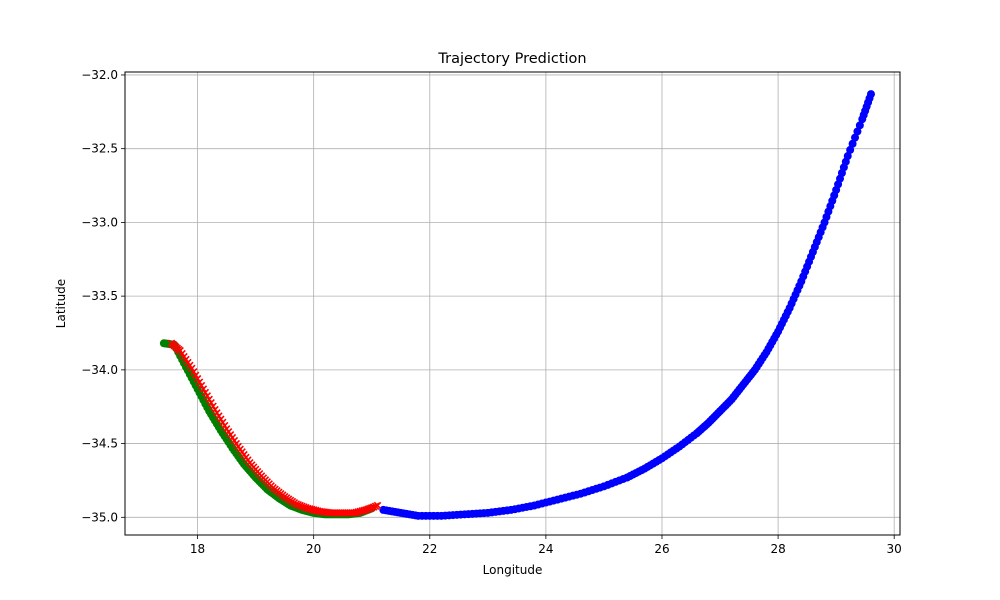 This screenshot has width=1000, height=600. I want to click on x-tick-label: 24, so click(545, 549).